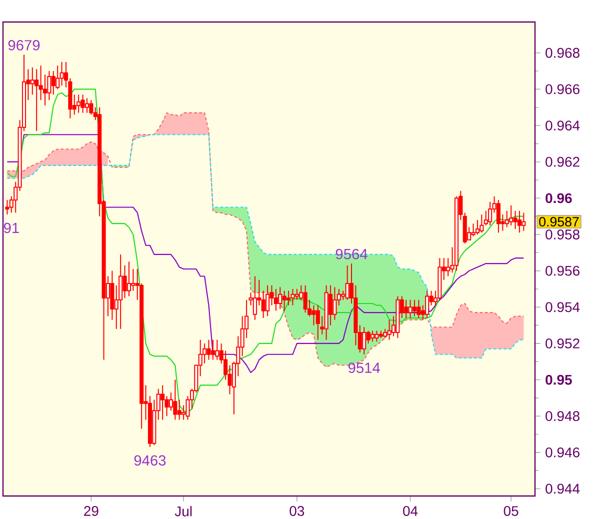  I want to click on y-tick-label: 0.96, so click(559, 198).